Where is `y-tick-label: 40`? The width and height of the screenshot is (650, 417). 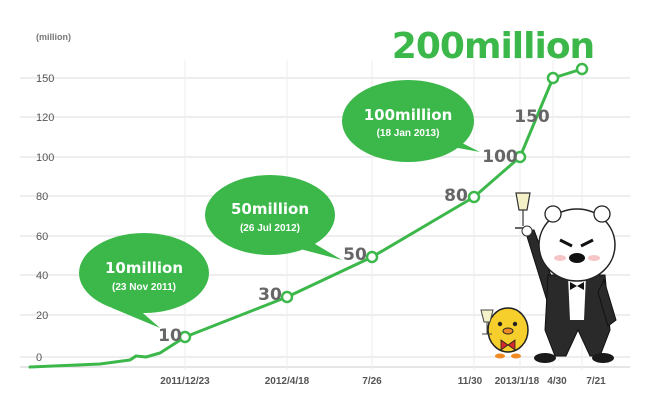
y-tick-label: 40 is located at coordinates (42, 276).